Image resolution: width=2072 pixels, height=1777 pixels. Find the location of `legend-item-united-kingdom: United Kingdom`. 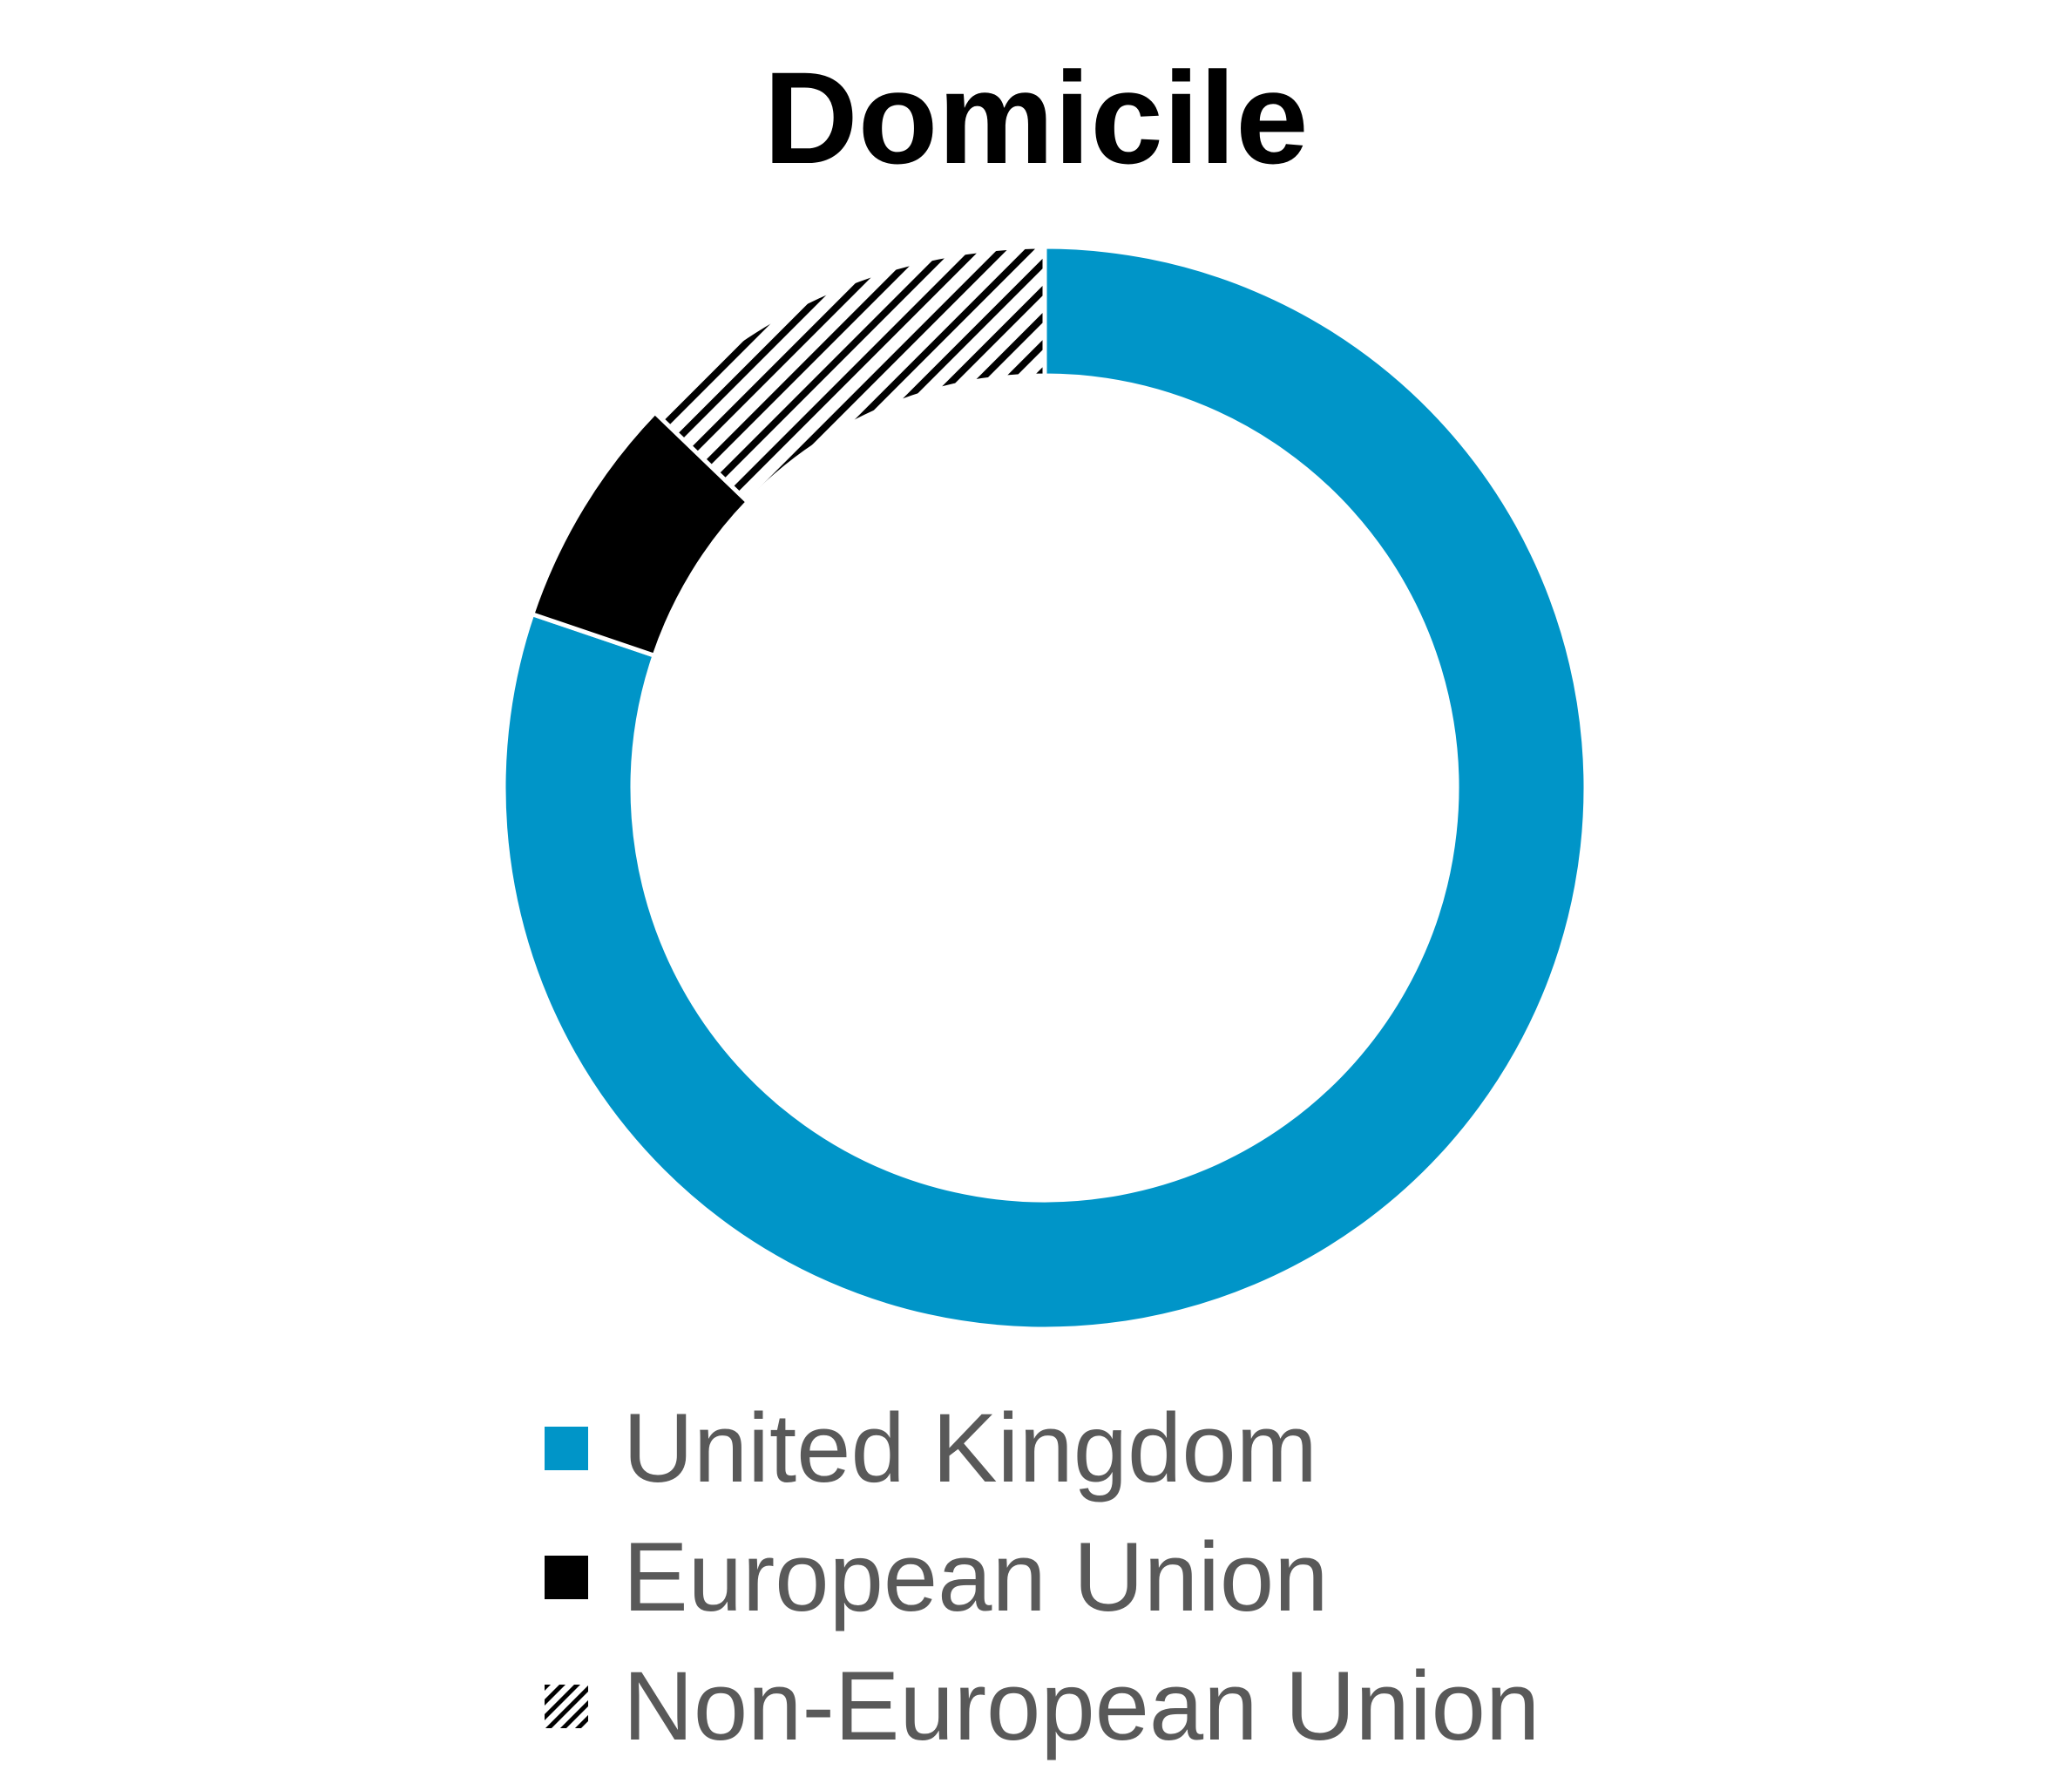

legend-item-united-kingdom: United Kingdom is located at coordinates (1043, 1448).